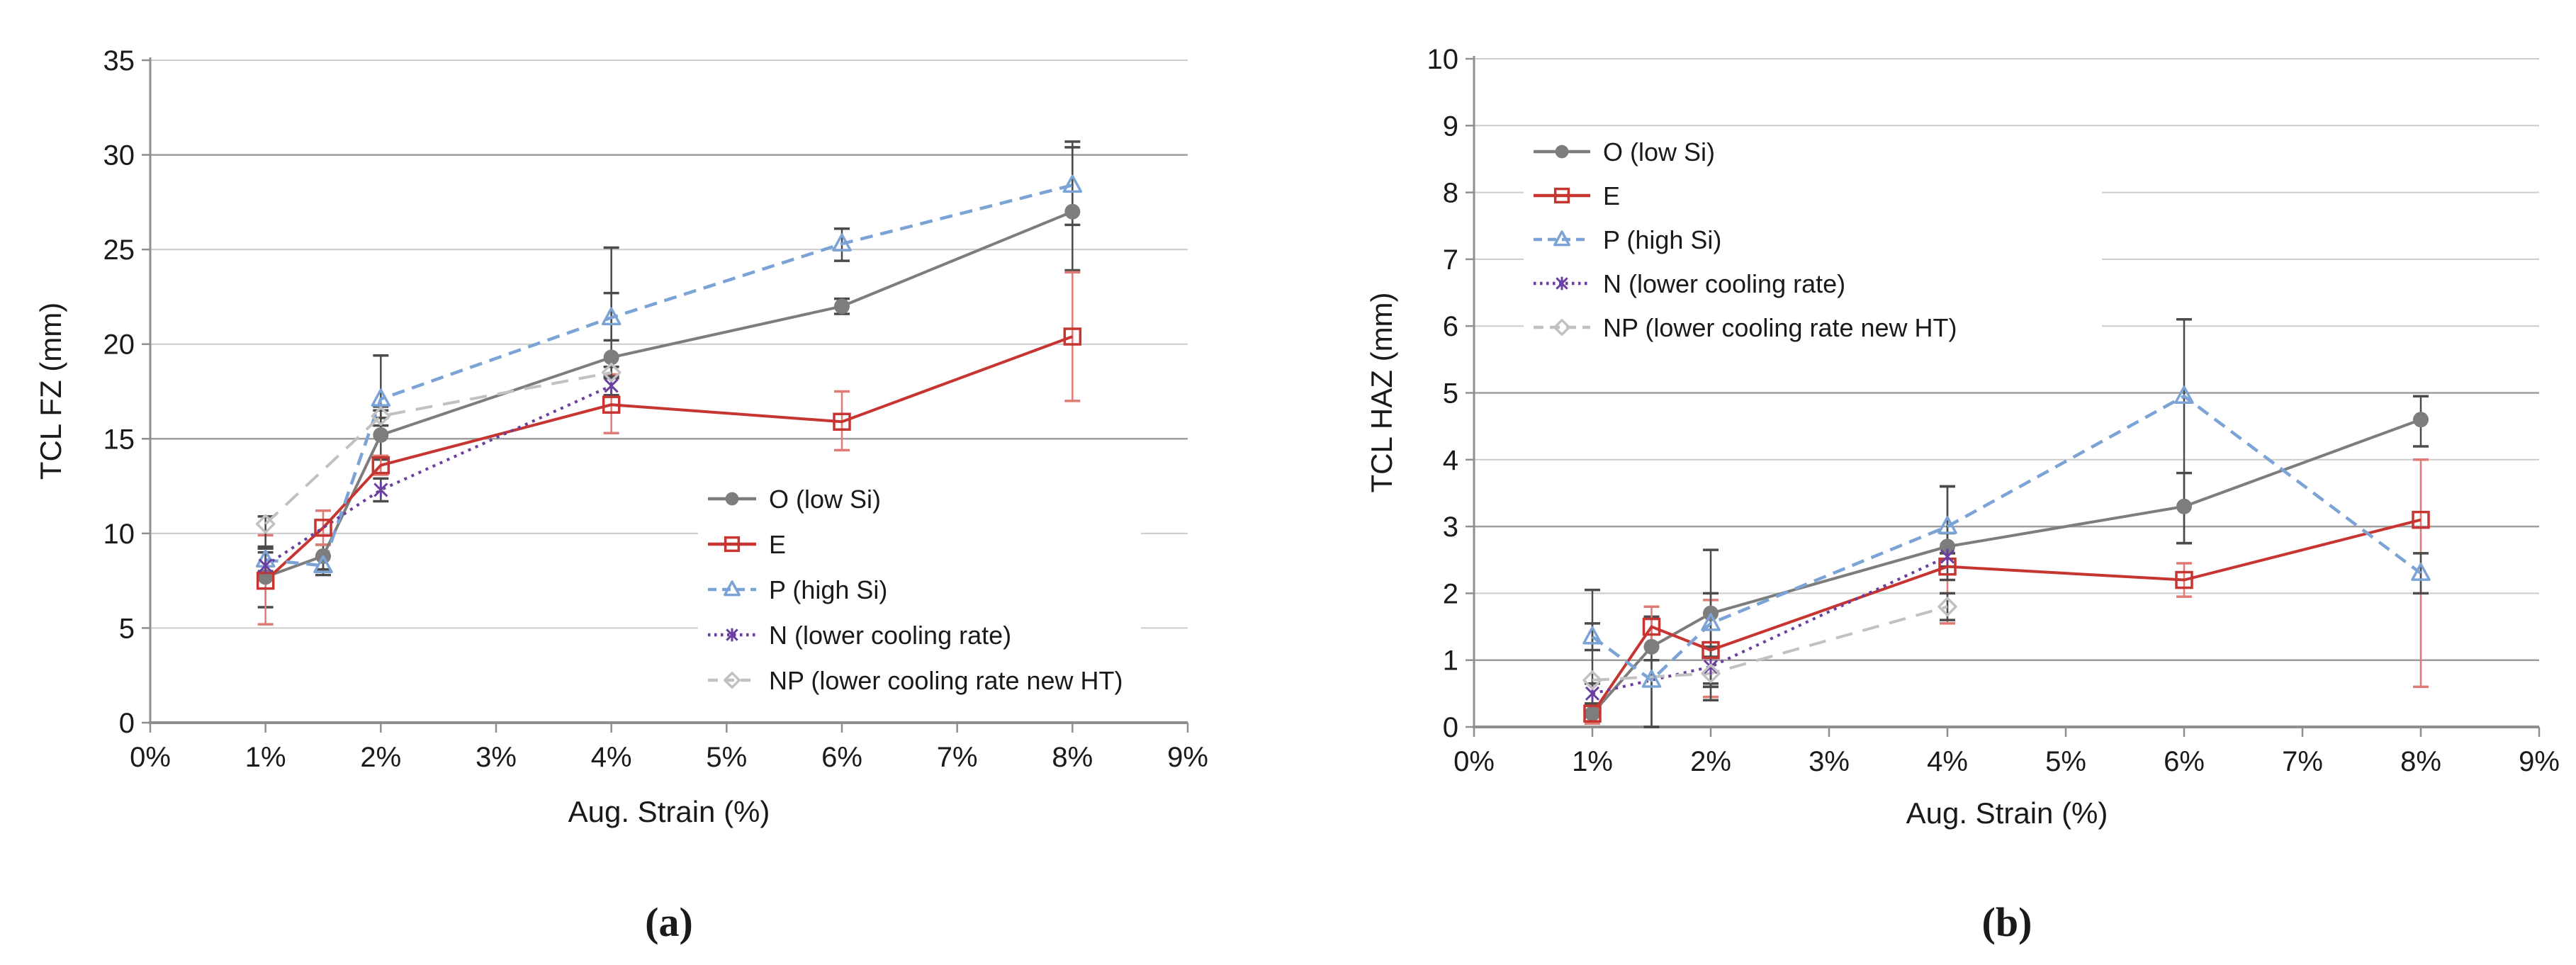  Describe the element at coordinates (1072, 757) in the screenshot. I see `x-tick-label: 8%` at that location.